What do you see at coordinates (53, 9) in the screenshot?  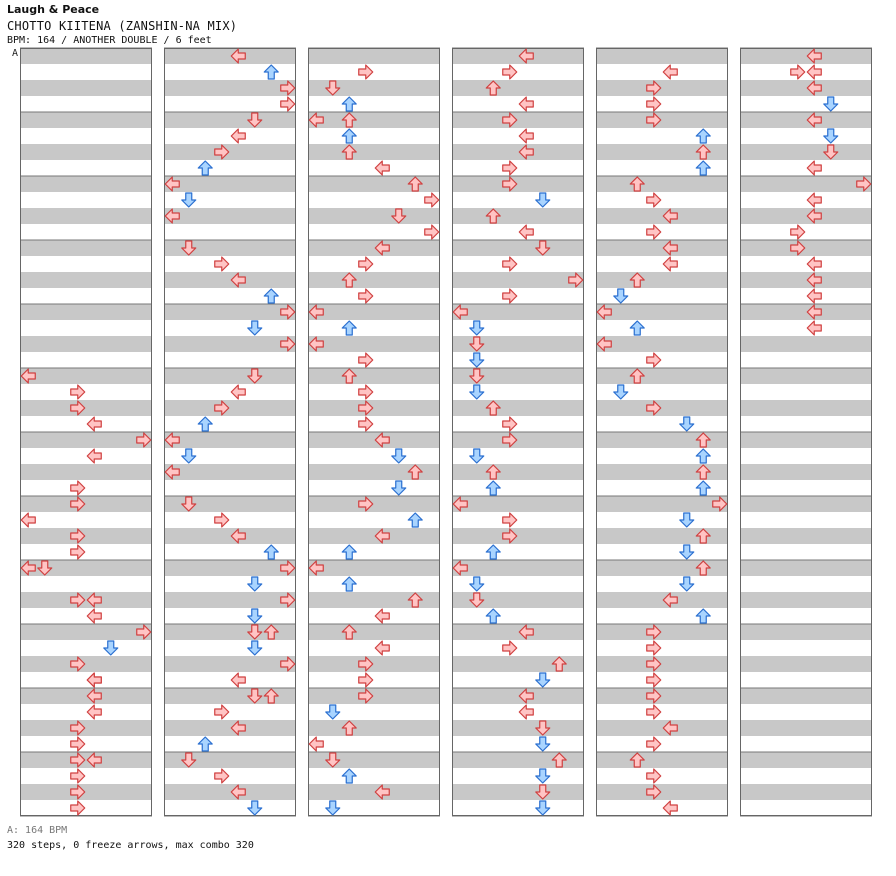 I see `artist-name: Laugh & Peace` at bounding box center [53, 9].